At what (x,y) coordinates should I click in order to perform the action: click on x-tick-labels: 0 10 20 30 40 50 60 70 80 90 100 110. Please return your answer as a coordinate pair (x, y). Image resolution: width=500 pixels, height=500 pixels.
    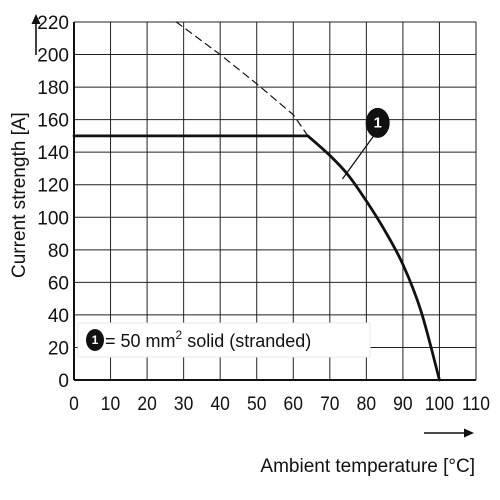
    Looking at the image, I should click on (279, 403).